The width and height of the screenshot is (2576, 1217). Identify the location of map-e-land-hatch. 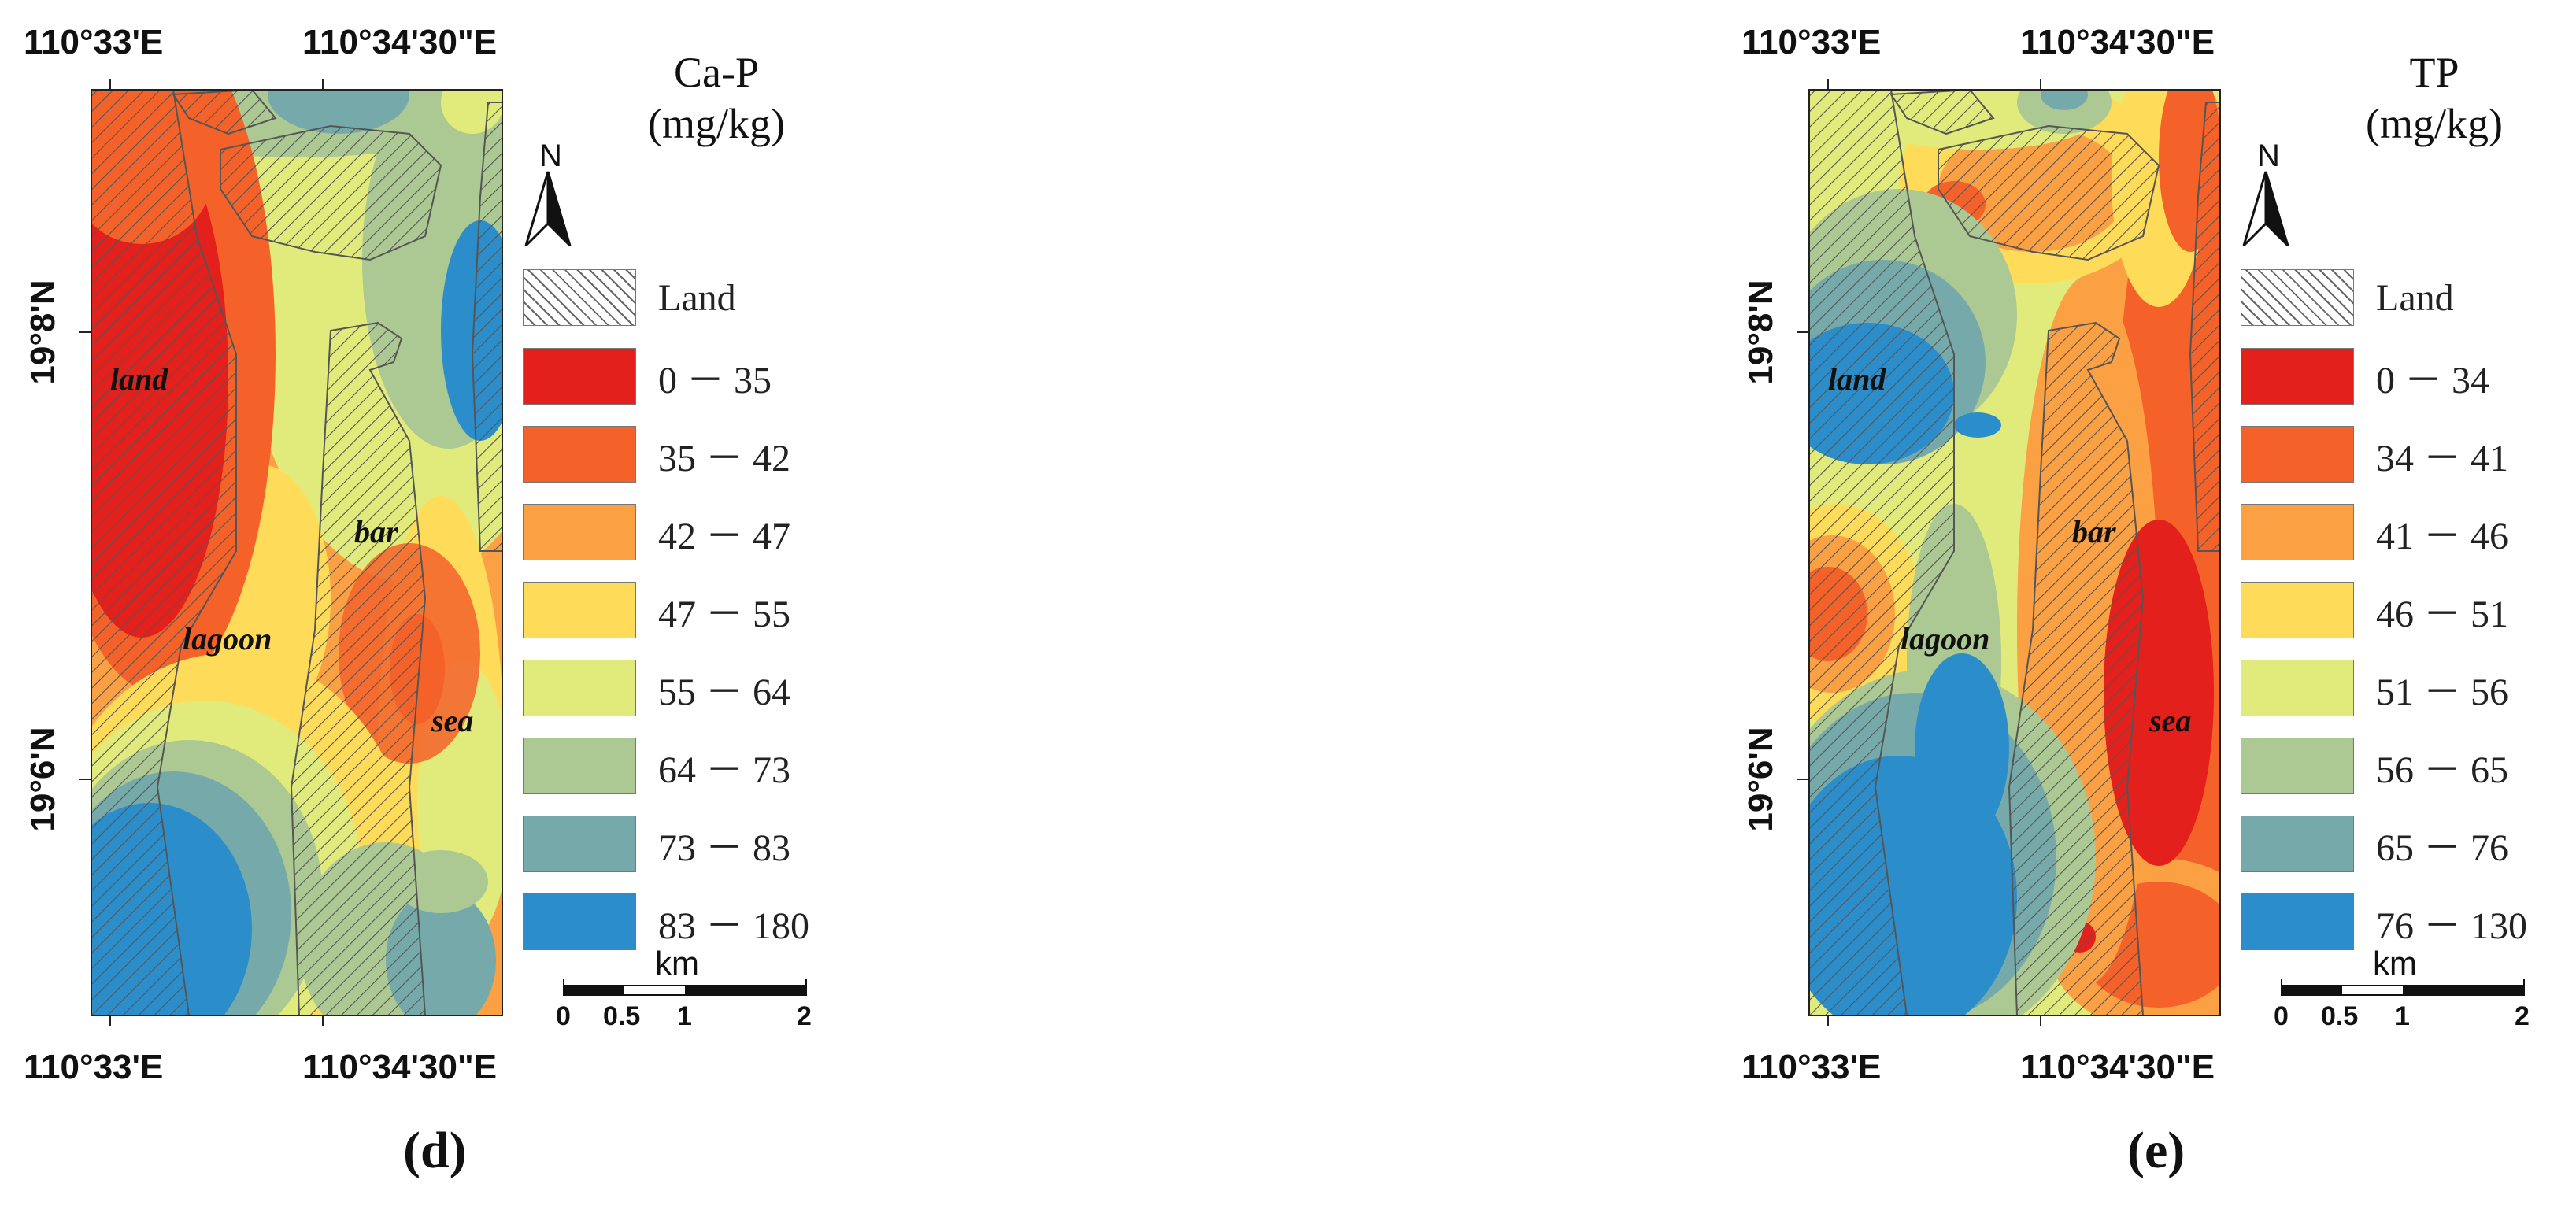
(2014, 552).